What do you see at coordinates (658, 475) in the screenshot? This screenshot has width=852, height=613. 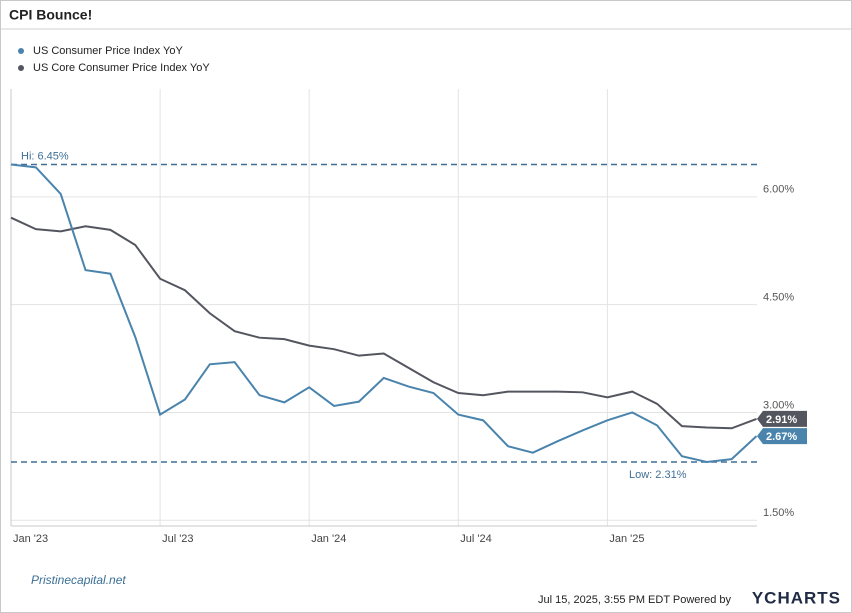 I see `low-label: Low: 2.31%` at bounding box center [658, 475].